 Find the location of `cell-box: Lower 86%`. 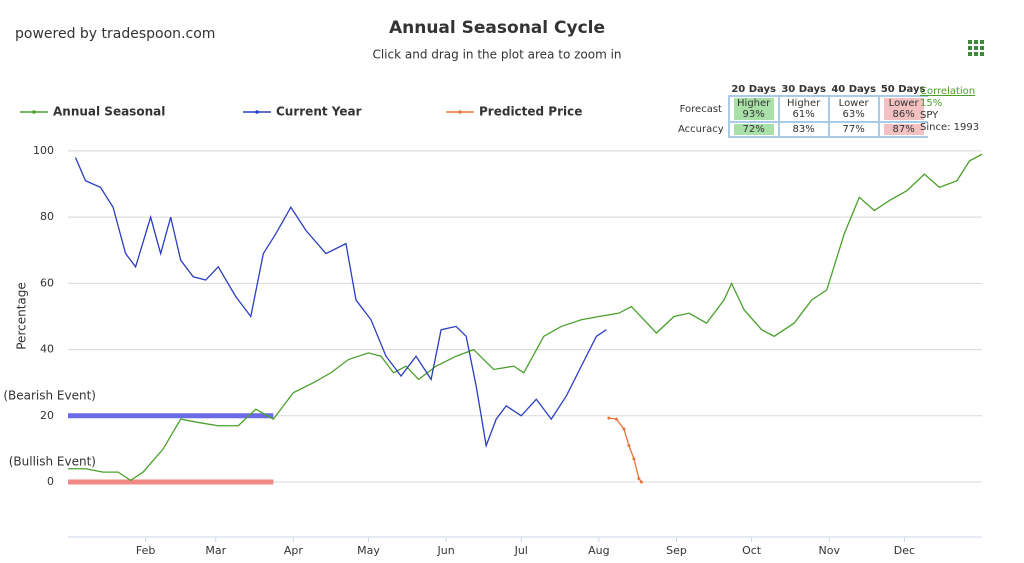

cell-box: Lower 86% is located at coordinates (903, 109).